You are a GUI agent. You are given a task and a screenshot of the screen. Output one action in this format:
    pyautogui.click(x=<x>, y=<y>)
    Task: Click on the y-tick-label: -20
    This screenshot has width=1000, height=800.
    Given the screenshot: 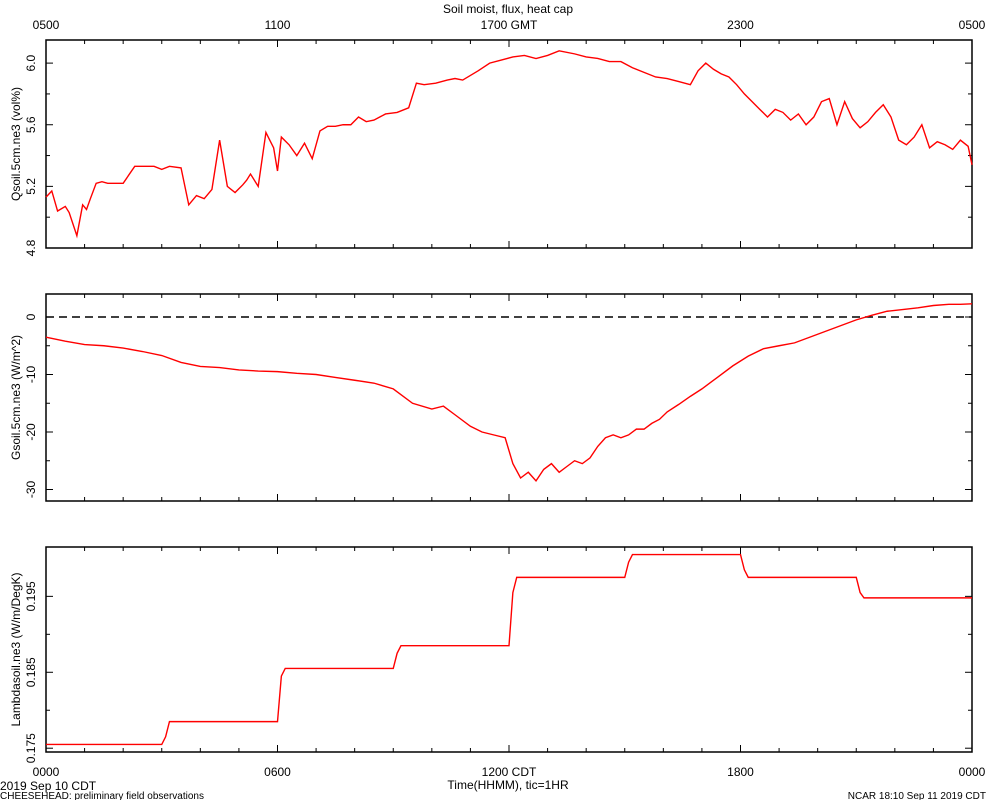 What is the action you would take?
    pyautogui.click(x=31, y=432)
    